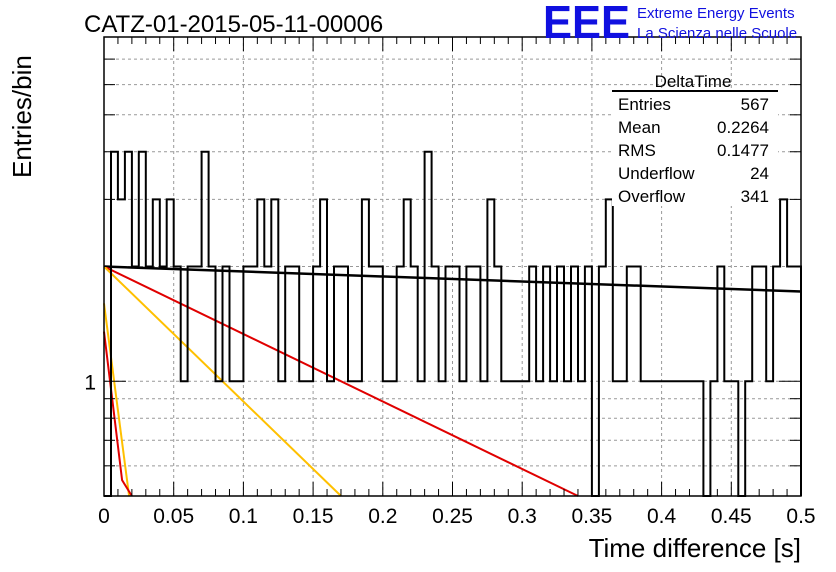 This screenshot has height=572, width=836. I want to click on stats-box-background, so click(695, 147).